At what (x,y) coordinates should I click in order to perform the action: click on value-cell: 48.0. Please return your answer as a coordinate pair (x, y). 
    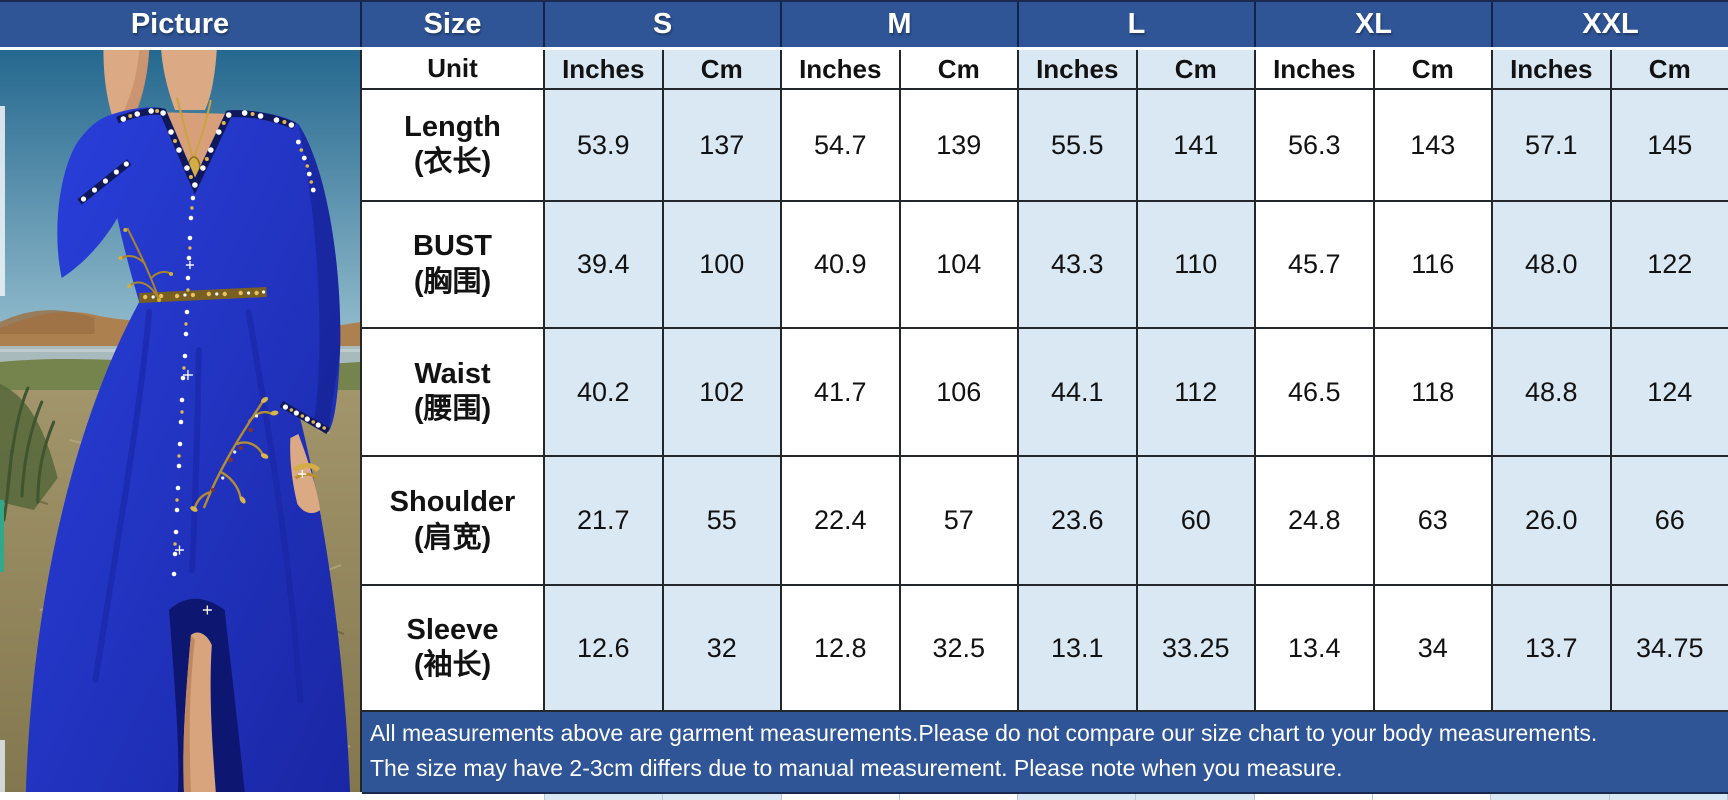
    Looking at the image, I should click on (1552, 264).